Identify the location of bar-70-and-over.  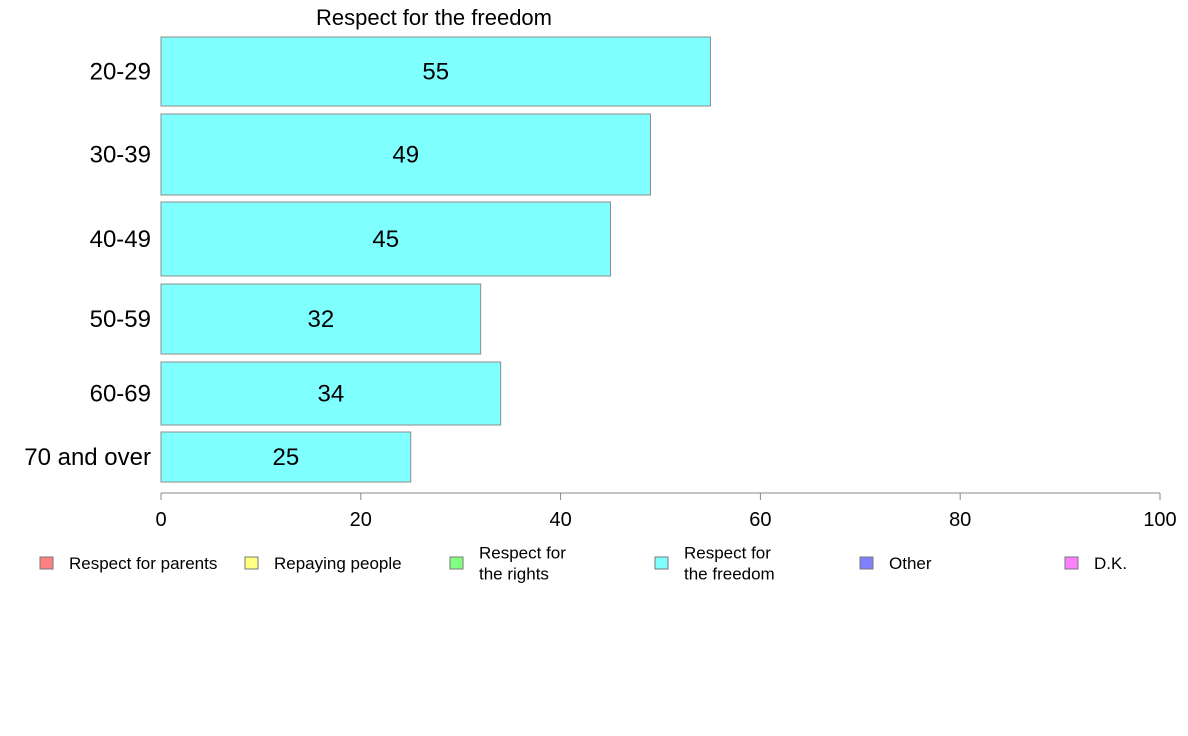
(286, 457).